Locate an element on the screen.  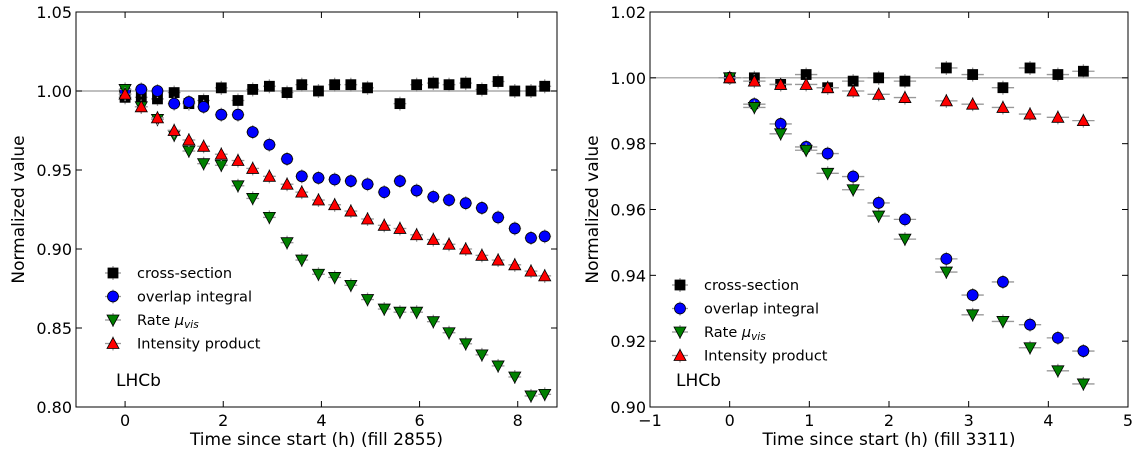
x-tick-label: 4 is located at coordinates (321, 420).